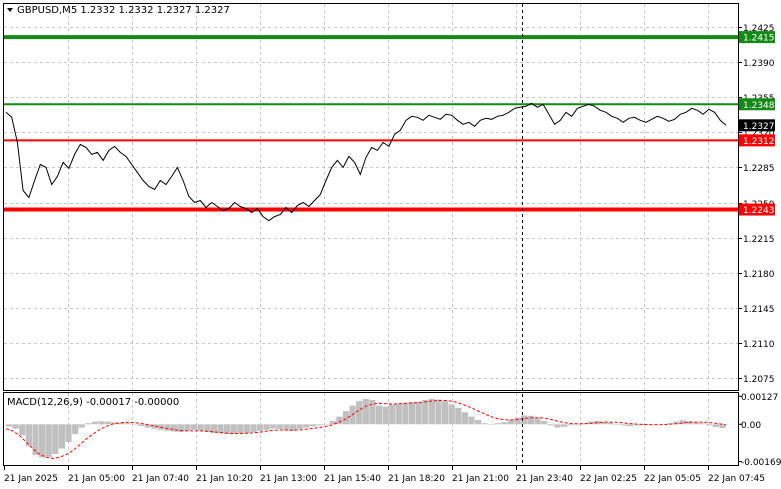 This screenshot has height=489, width=781. What do you see at coordinates (160, 479) in the screenshot?
I see `x-tick-label: 21 Jan 07:40` at bounding box center [160, 479].